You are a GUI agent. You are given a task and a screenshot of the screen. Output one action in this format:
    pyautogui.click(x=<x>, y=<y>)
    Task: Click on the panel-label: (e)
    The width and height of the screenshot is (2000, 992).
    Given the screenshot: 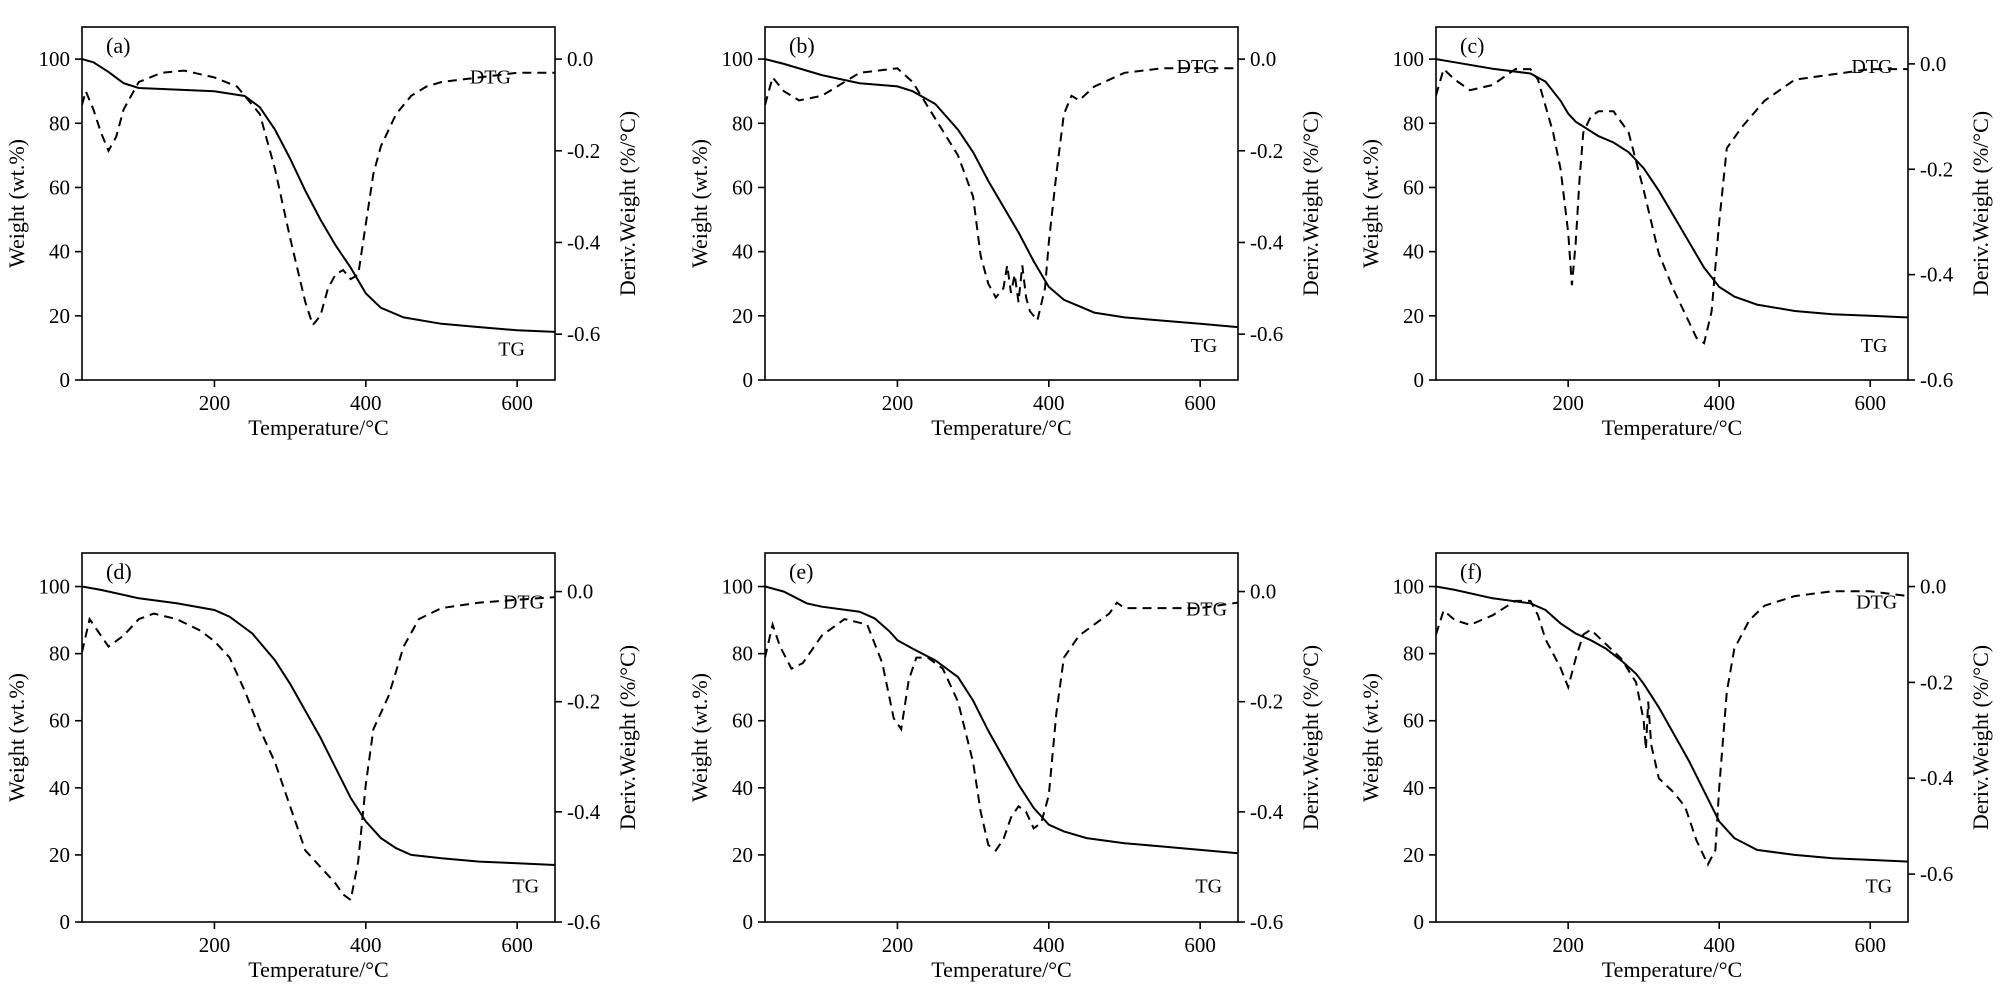 What is the action you would take?
    pyautogui.click(x=801, y=571)
    